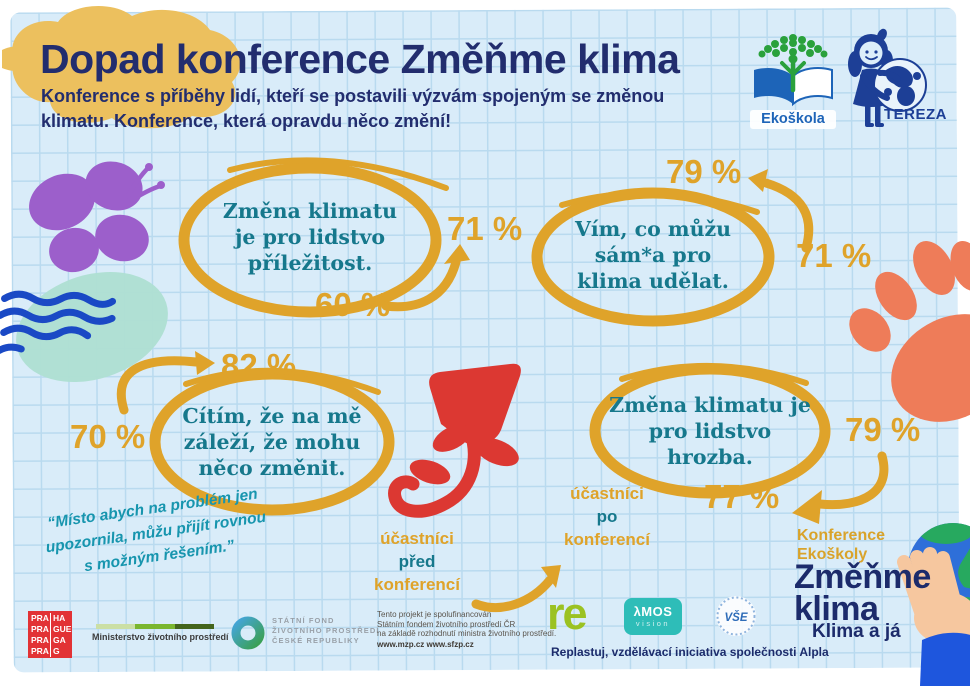  What do you see at coordinates (887, 77) in the screenshot?
I see `tereza-logo-icon` at bounding box center [887, 77].